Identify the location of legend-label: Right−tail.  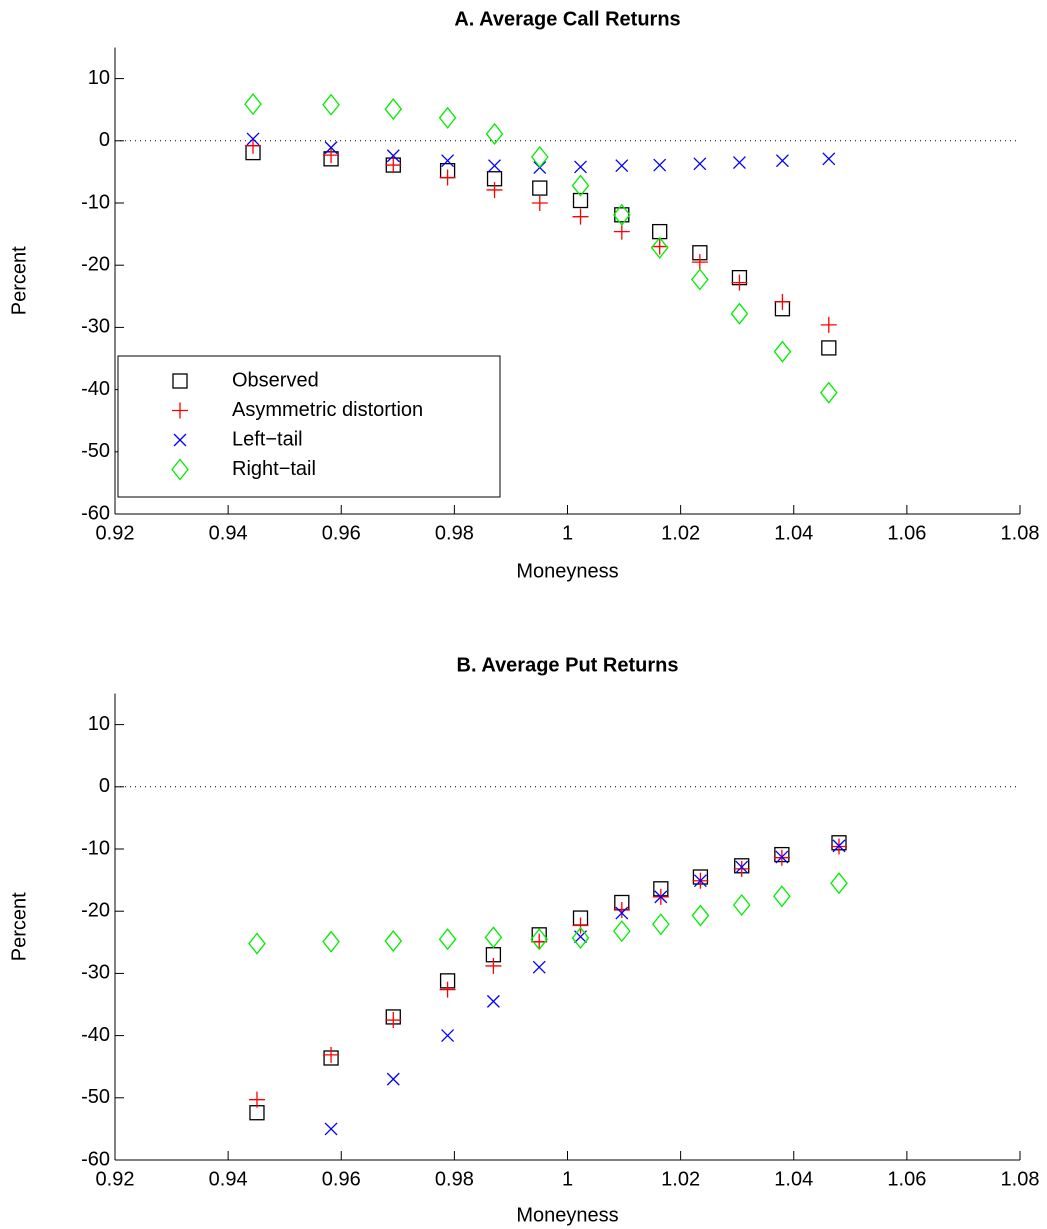
(274, 469).